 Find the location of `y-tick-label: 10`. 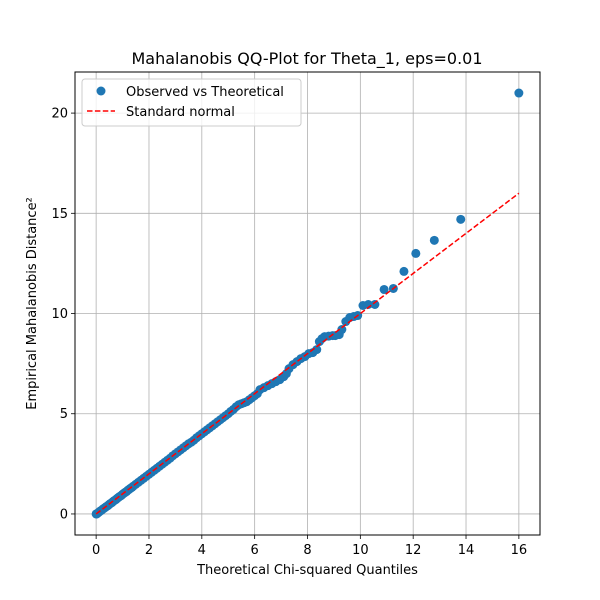

y-tick-label: 10 is located at coordinates (59, 314).